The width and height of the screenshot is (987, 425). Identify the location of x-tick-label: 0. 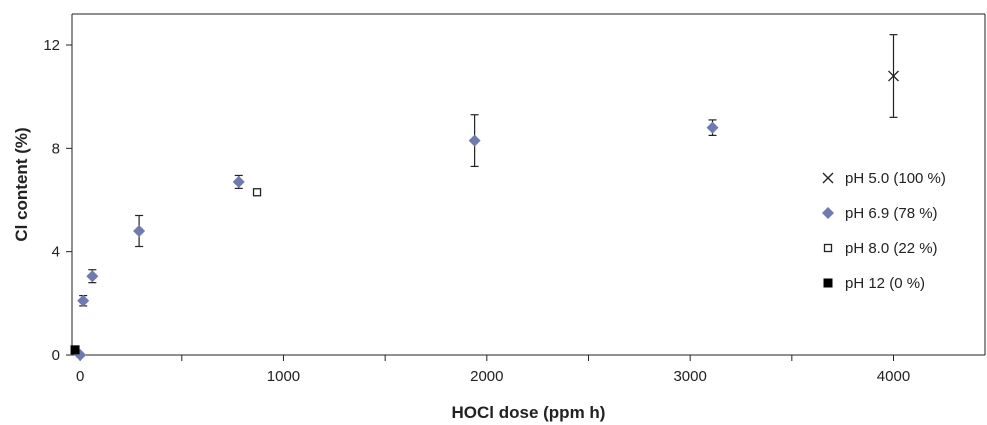
(80, 376).